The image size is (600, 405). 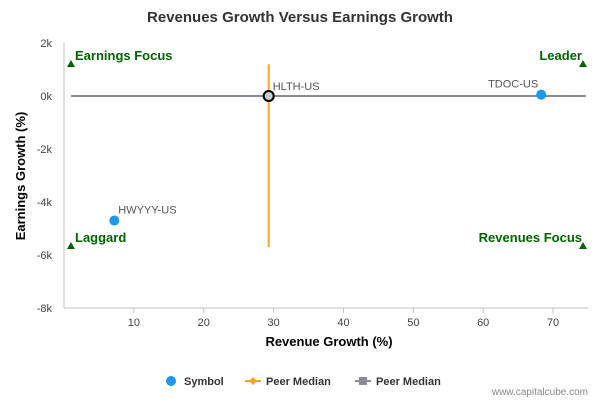 What do you see at coordinates (46, 97) in the screenshot?
I see `y-tick-label: 0k` at bounding box center [46, 97].